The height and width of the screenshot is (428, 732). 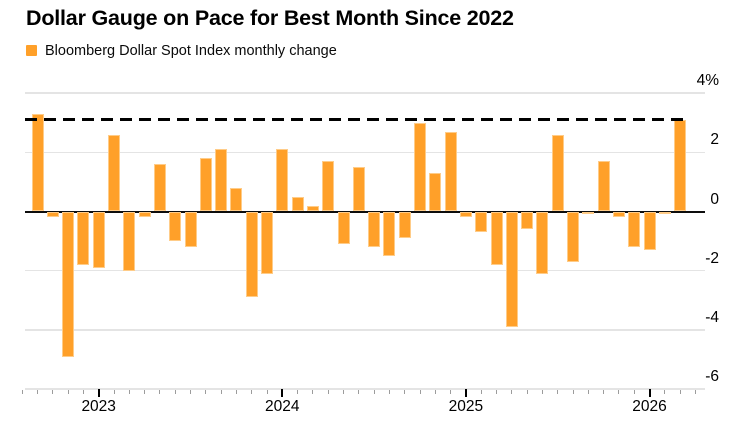 What do you see at coordinates (649, 406) in the screenshot?
I see `x-axis-year-label: 2026` at bounding box center [649, 406].